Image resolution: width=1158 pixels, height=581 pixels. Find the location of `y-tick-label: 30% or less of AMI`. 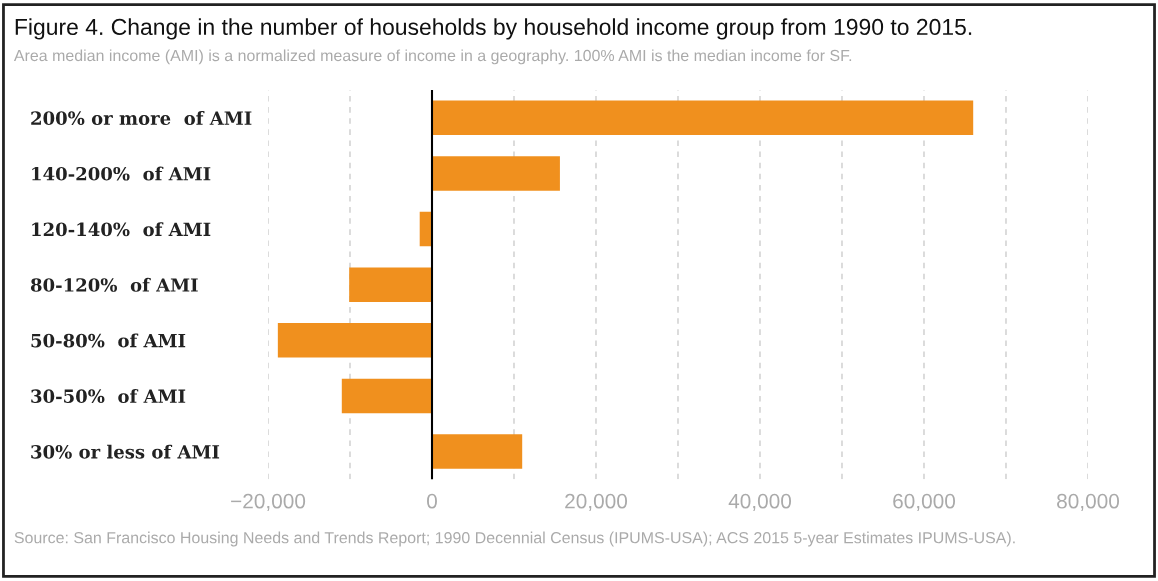

y-tick-label: 30% or less of AMI is located at coordinates (125, 451).